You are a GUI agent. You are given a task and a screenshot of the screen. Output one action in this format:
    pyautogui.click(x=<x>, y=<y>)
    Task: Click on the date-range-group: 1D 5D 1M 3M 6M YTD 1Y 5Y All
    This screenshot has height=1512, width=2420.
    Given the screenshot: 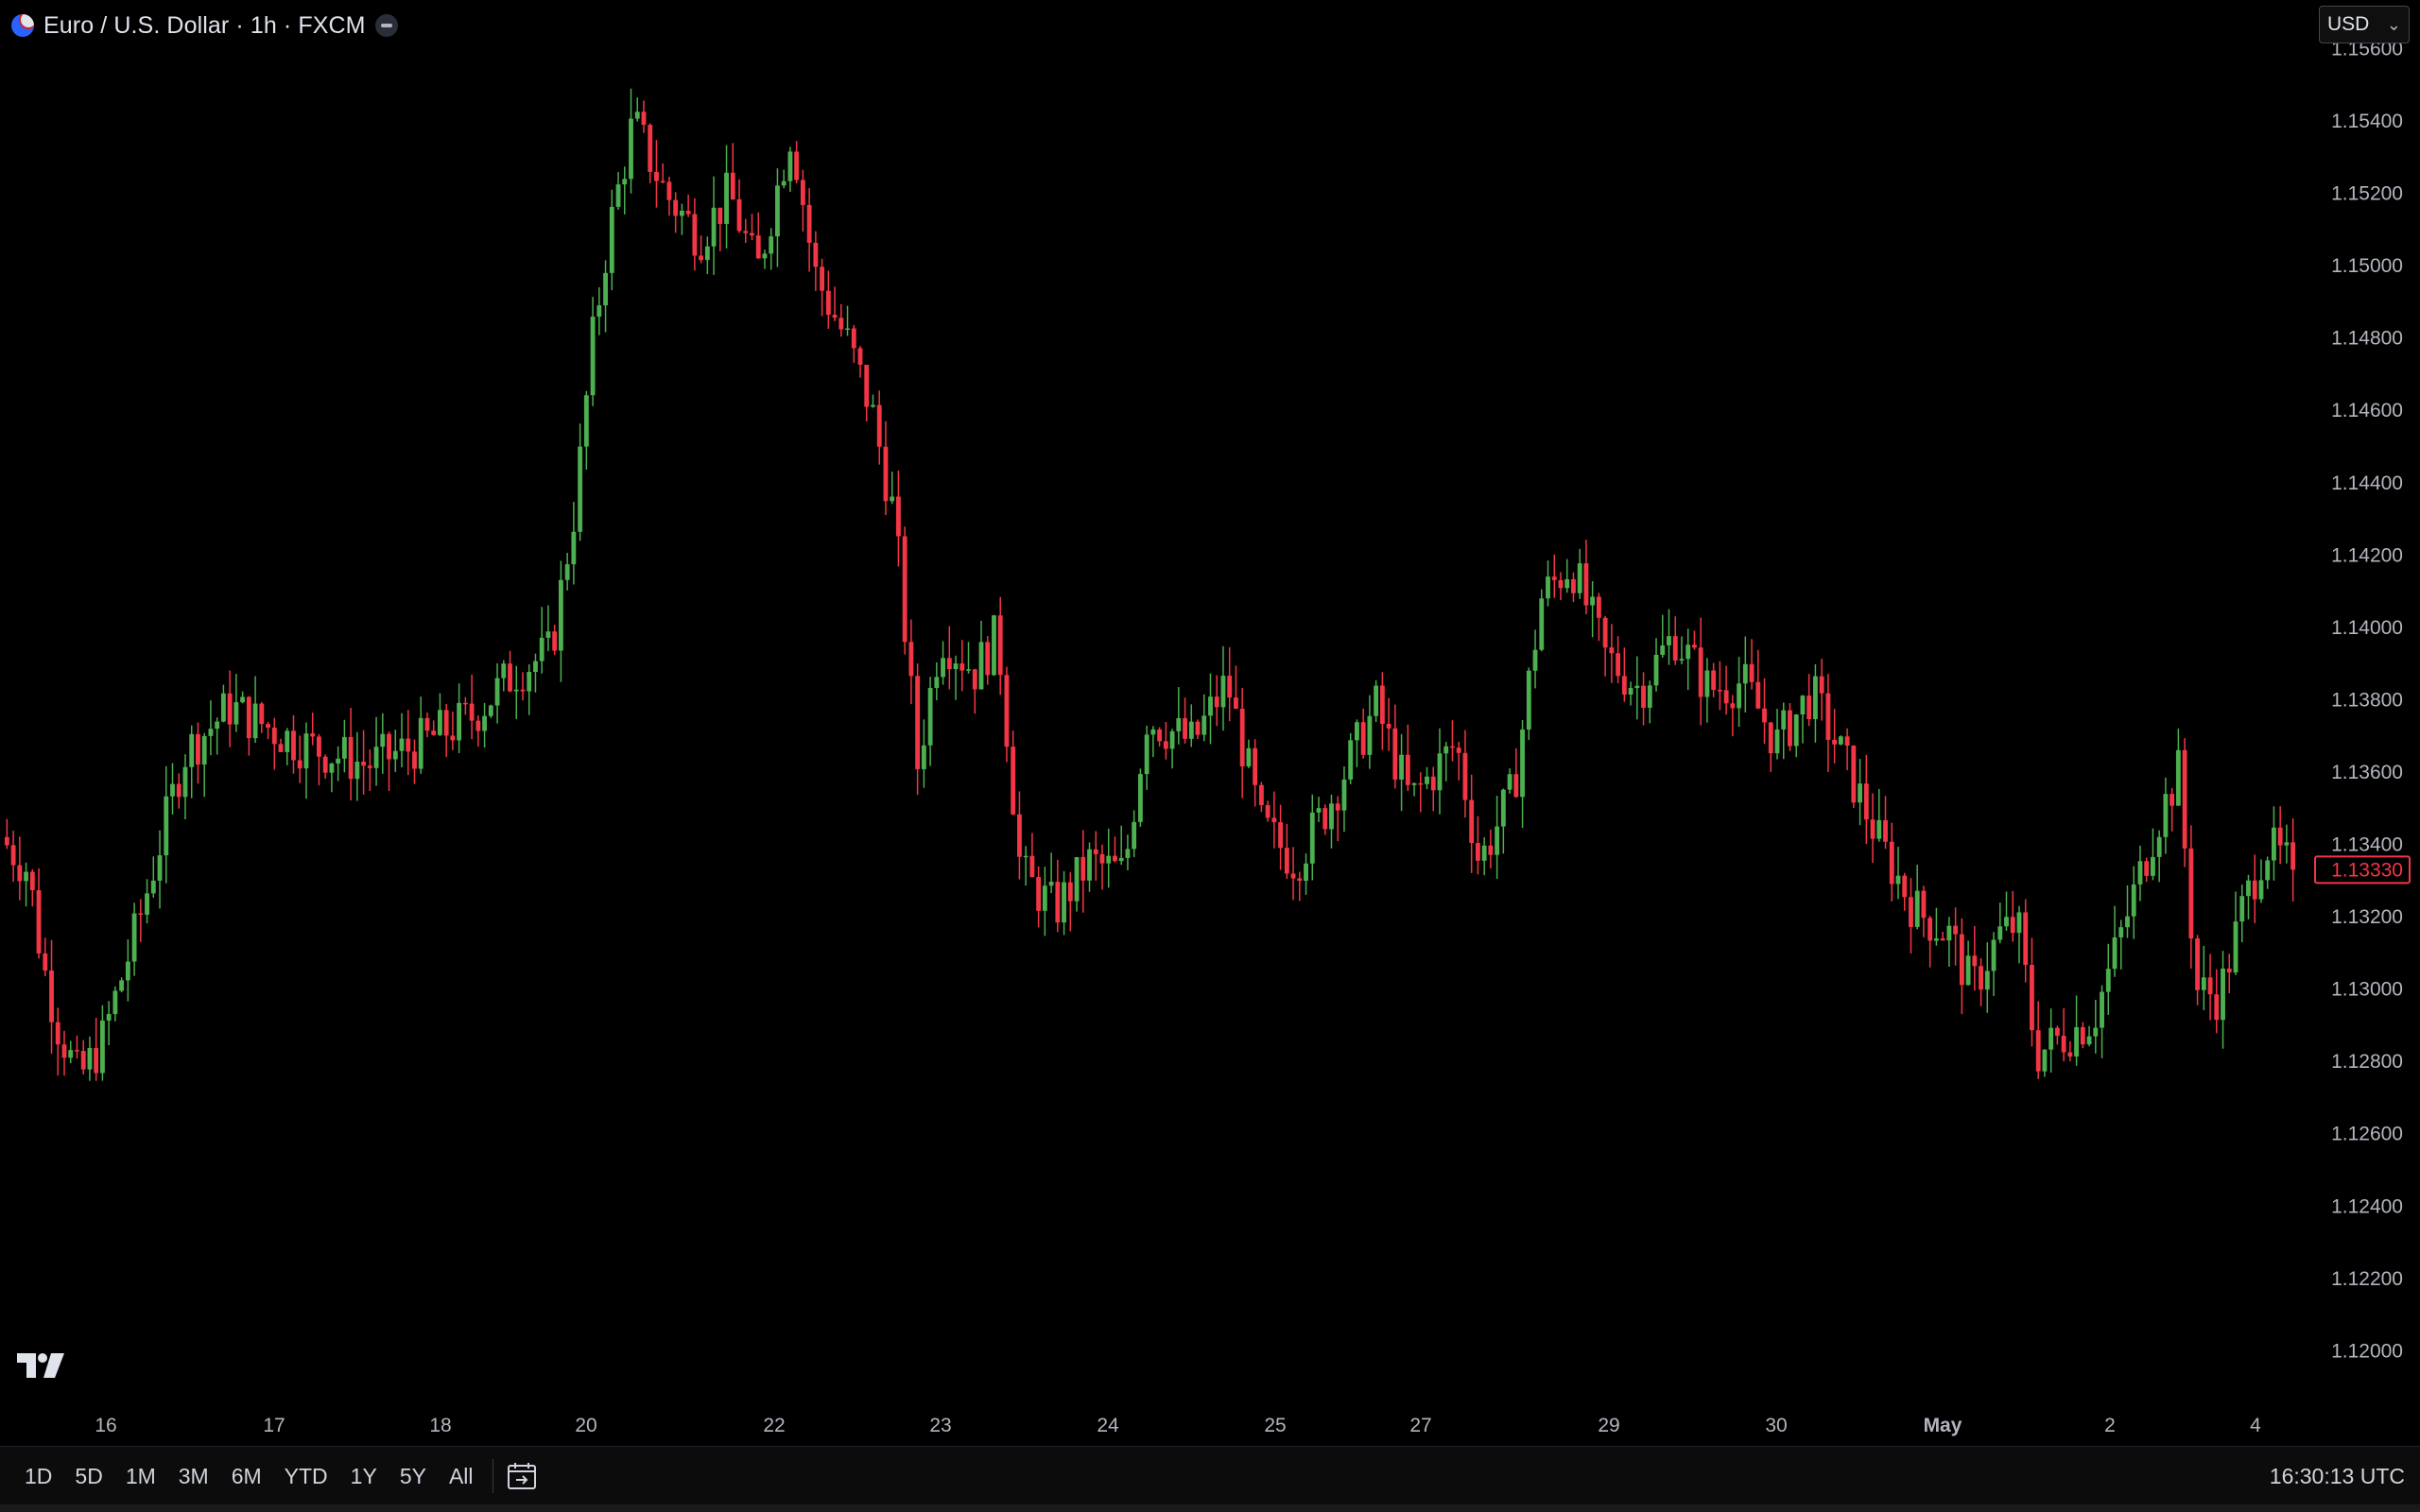 What is the action you would take?
    pyautogui.click(x=277, y=1476)
    